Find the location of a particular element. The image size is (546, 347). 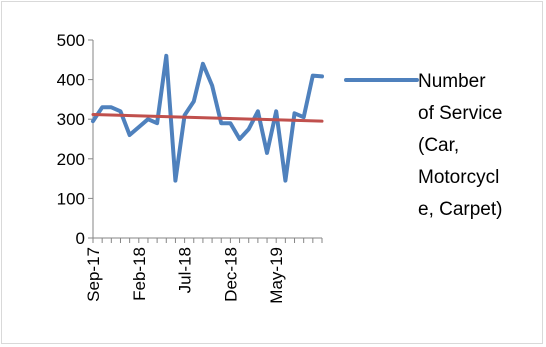

y-tick-label: 200 is located at coordinates (71, 159).